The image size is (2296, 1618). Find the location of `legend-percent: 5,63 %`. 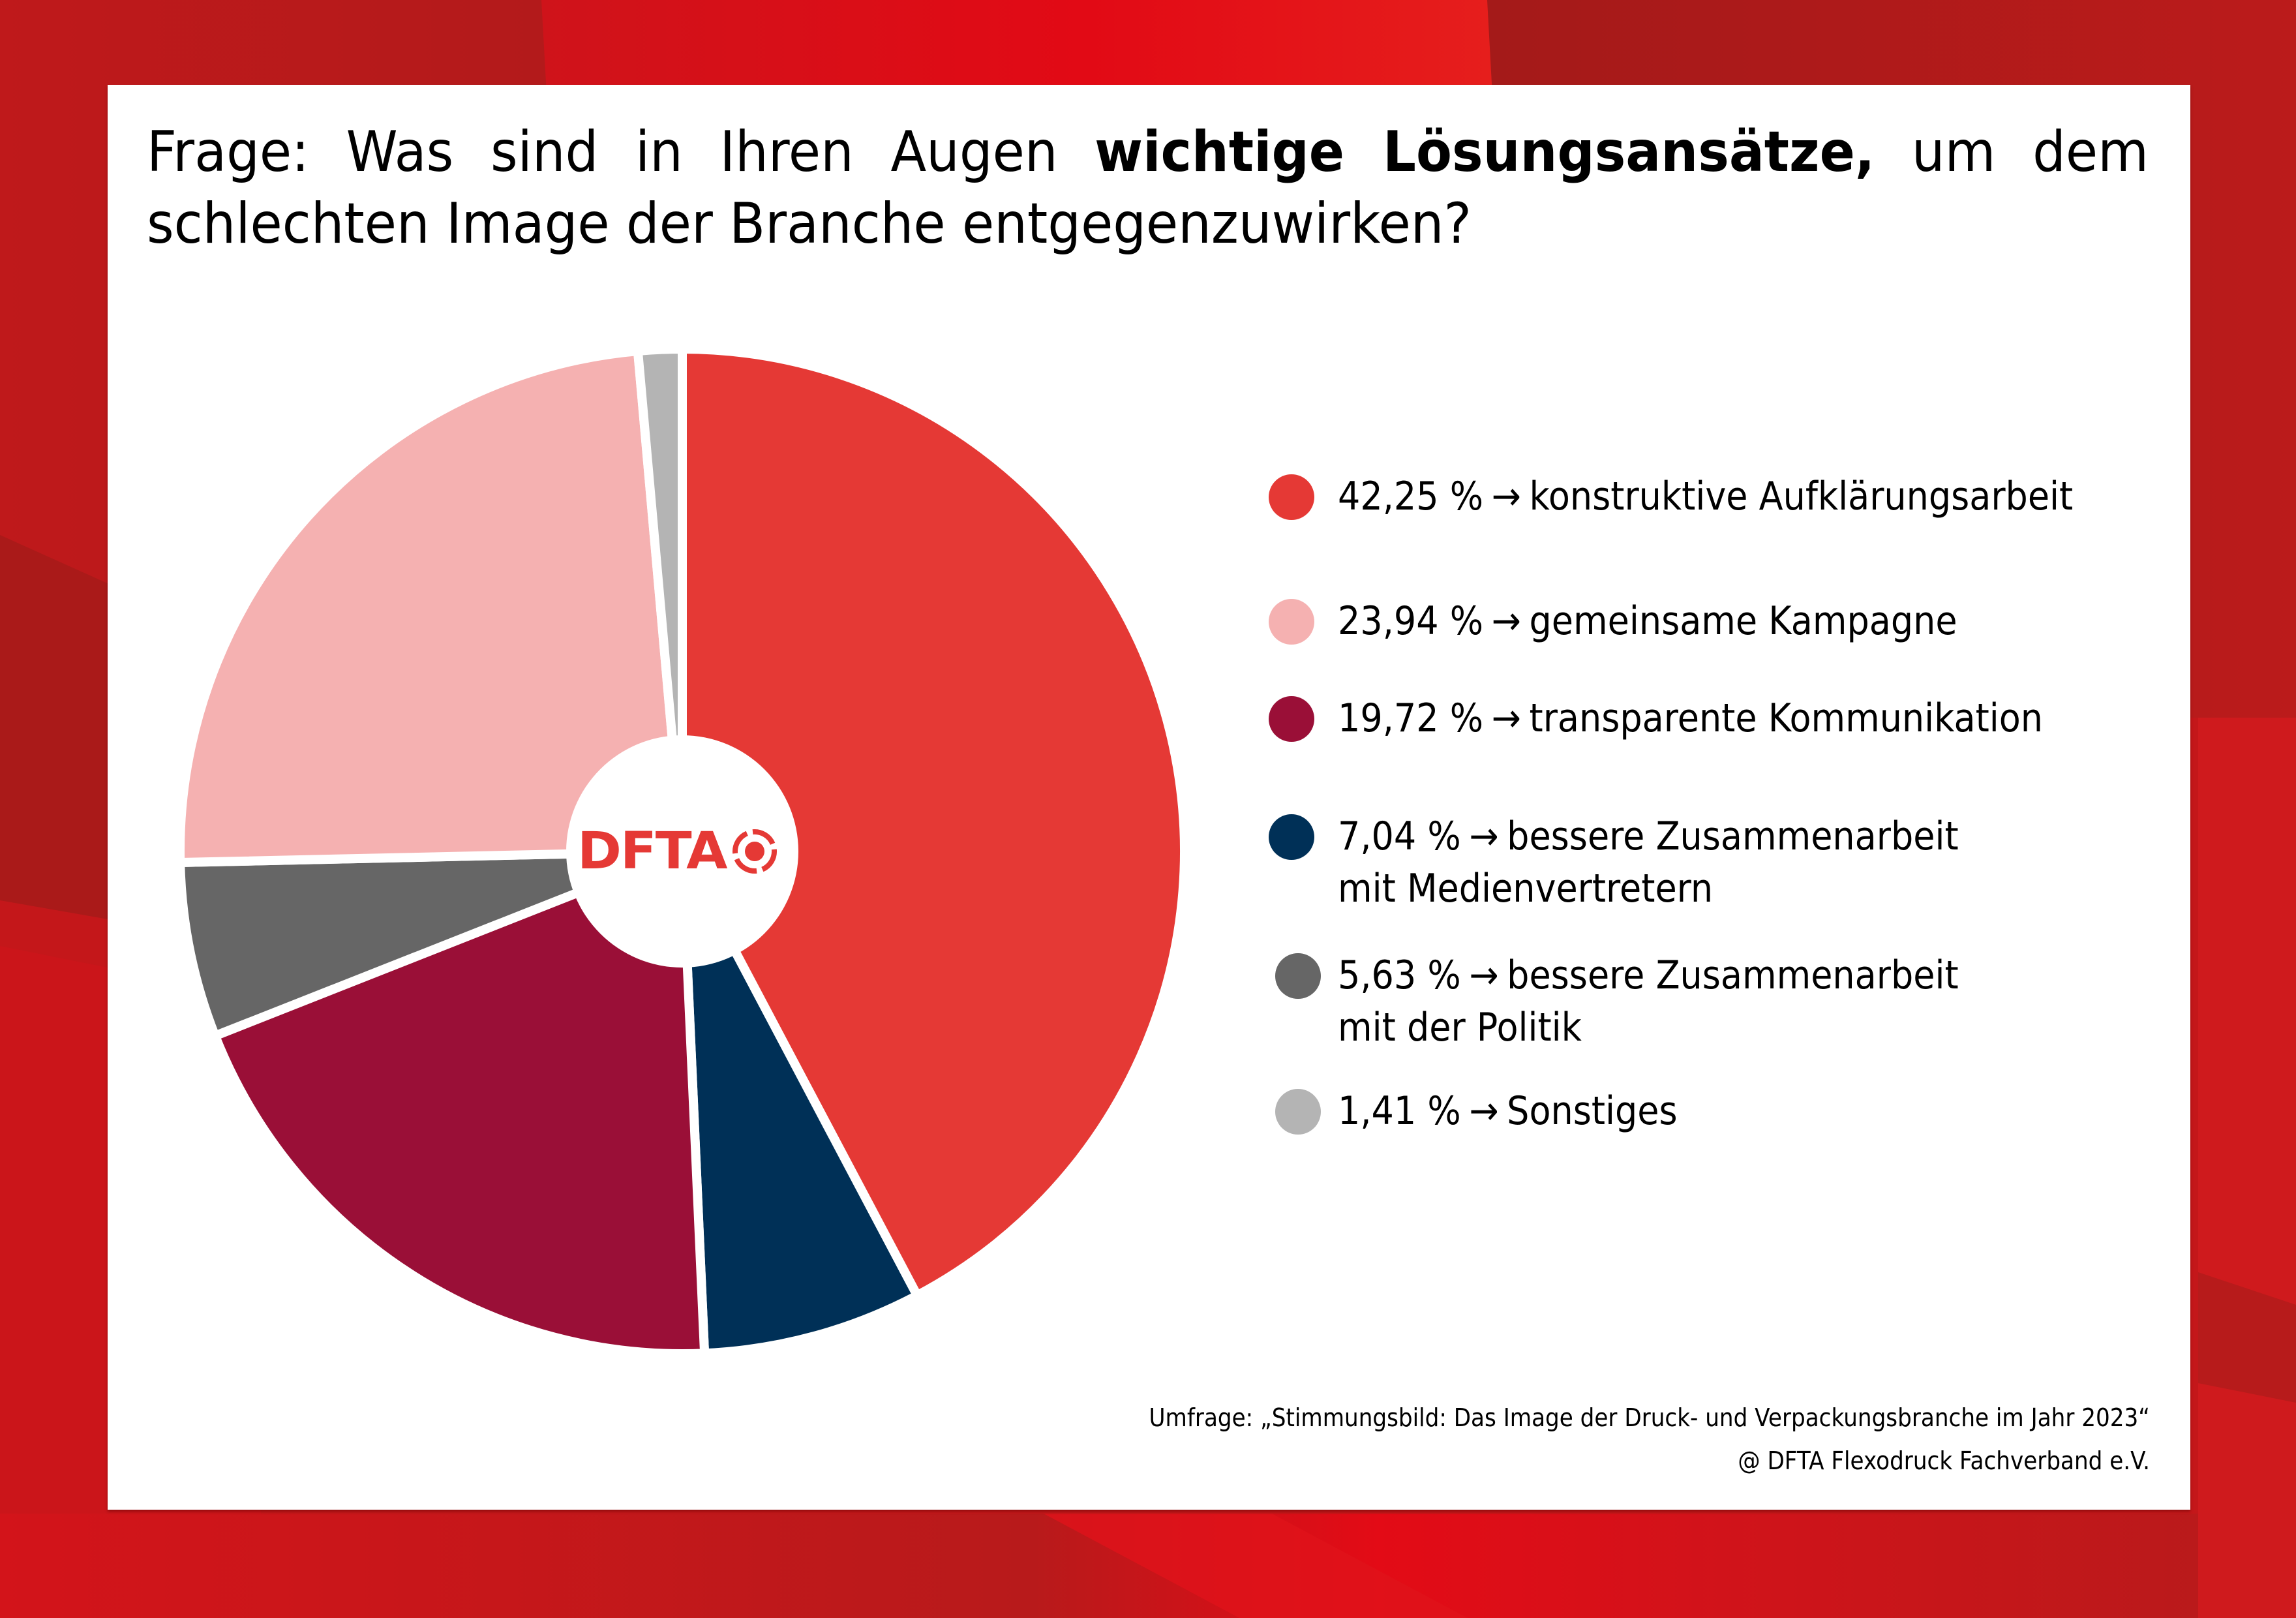

legend-percent: 5,63 % is located at coordinates (1399, 976).